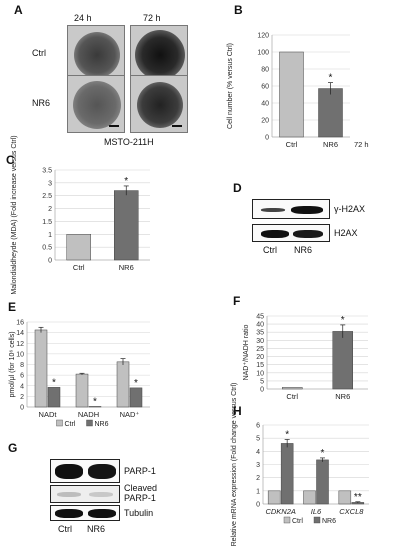  Describe the element at coordinates (329, 521) in the screenshot. I see `legend-label-h: NR6` at that location.